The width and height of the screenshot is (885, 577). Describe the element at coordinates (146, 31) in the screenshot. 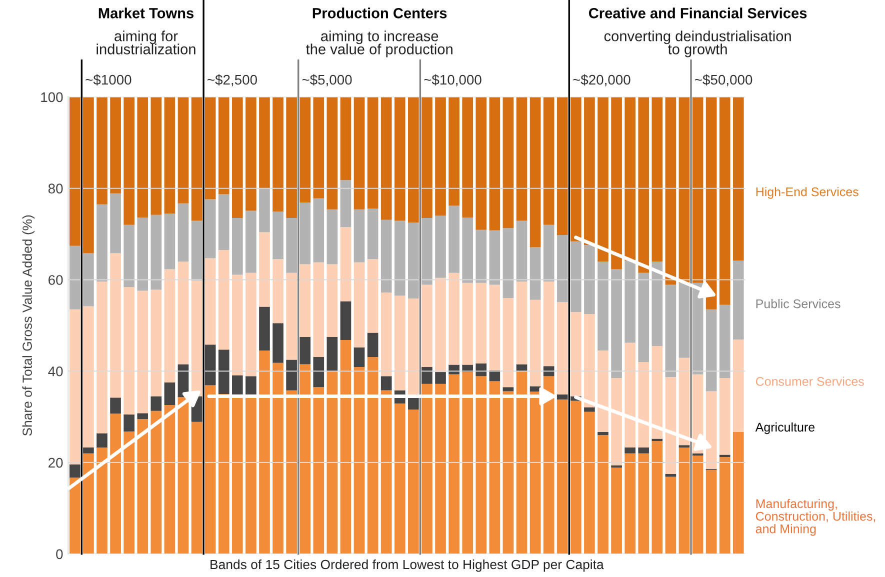

I see `text: Market Towns aiming for industrialization` at that location.